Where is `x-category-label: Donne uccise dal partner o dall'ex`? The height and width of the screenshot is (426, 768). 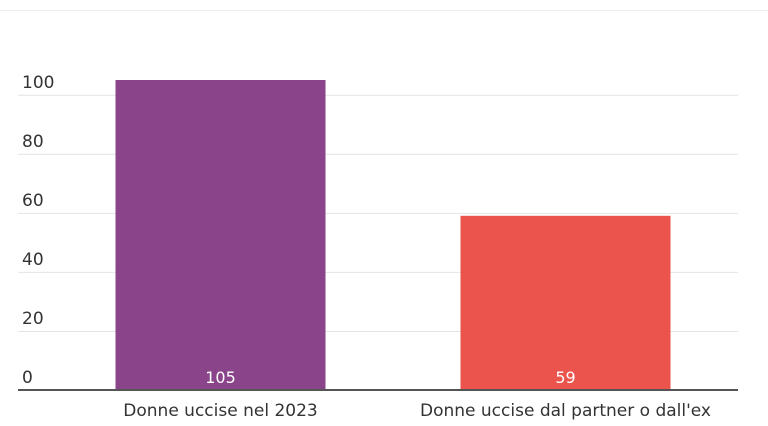
x-category-label: Donne uccise dal partner o dall'ex is located at coordinates (565, 411).